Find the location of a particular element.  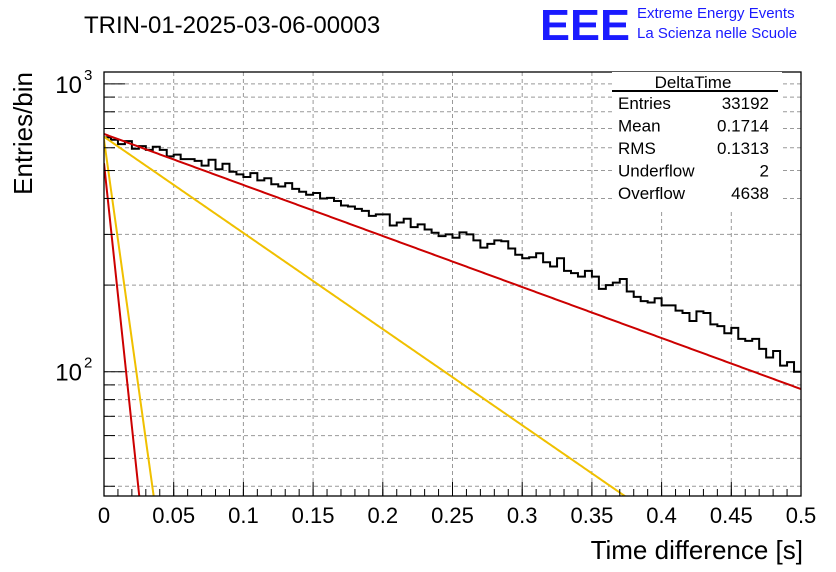

x-tick-label: 0.5 is located at coordinates (801, 515).